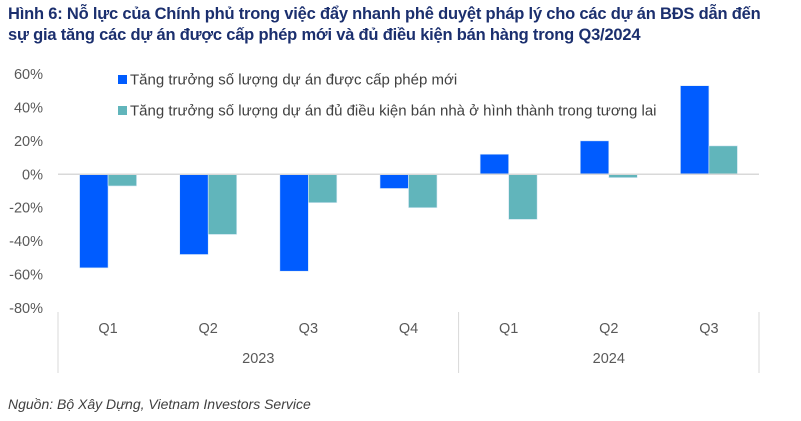  I want to click on x-tick-label: Q4, so click(408, 329).